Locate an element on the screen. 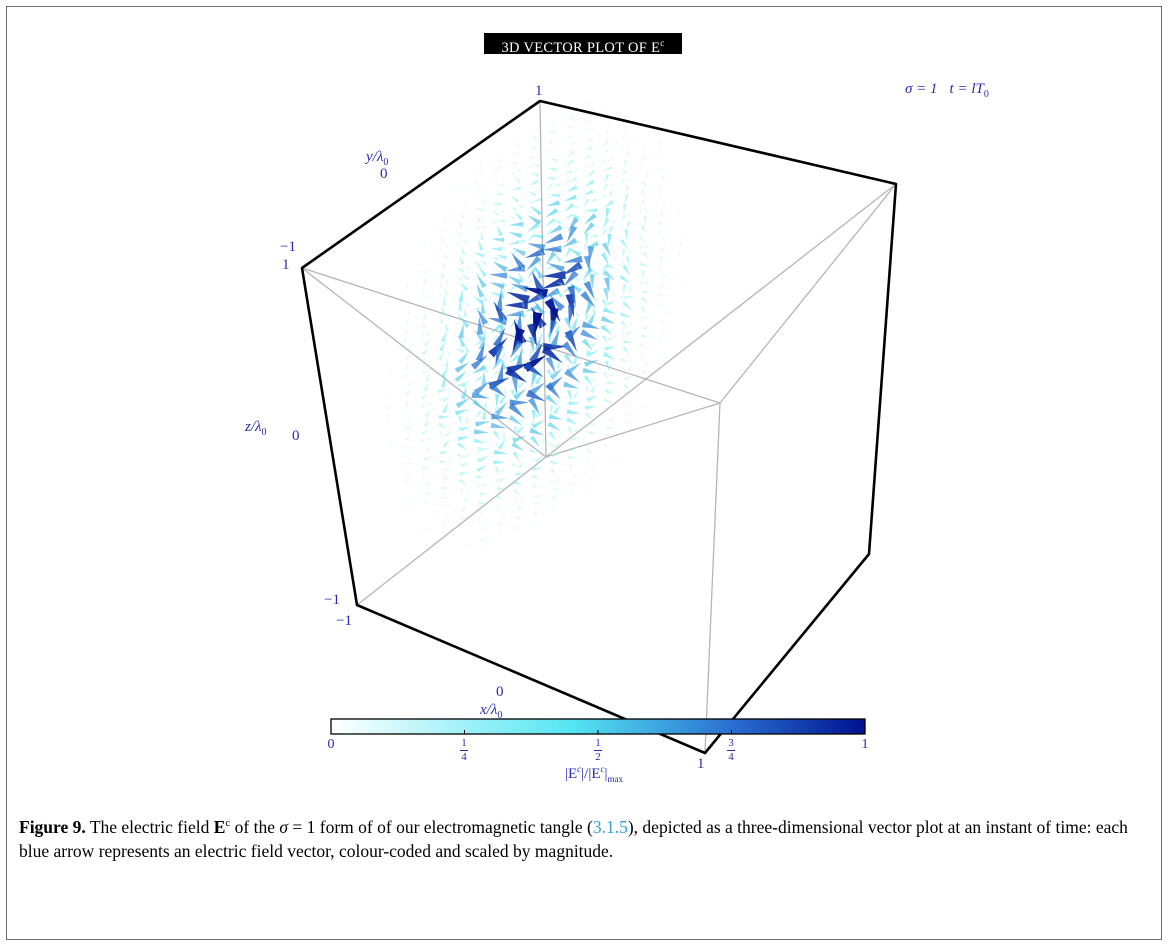  plot-title: 3D VECTOR PLOT OF Ec is located at coordinates (583, 44).